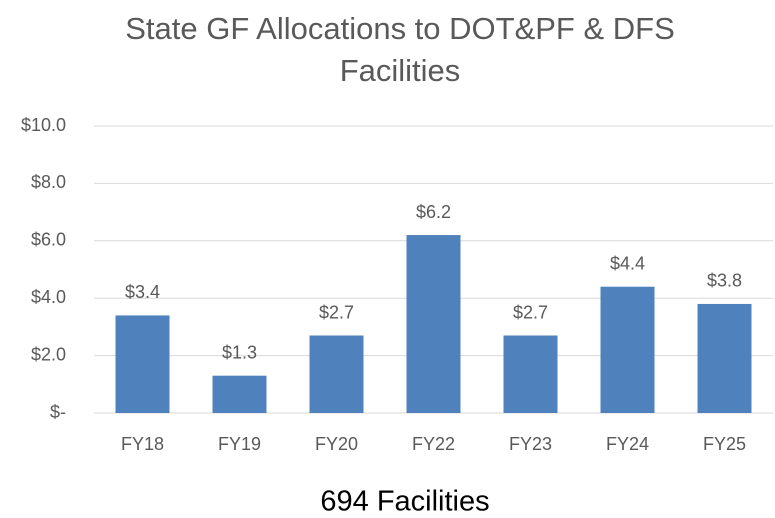 This screenshot has height=518, width=775. What do you see at coordinates (433, 212) in the screenshot?
I see `data-label: $6.2` at bounding box center [433, 212].